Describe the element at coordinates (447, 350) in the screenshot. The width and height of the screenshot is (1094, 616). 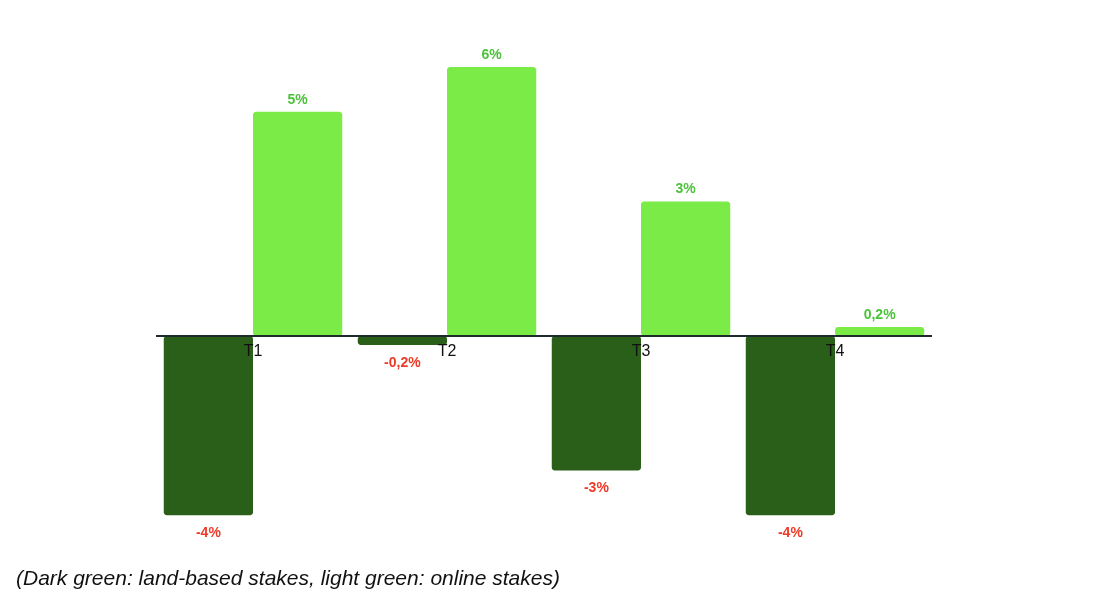
I see `x-tick-label: T2` at that location.